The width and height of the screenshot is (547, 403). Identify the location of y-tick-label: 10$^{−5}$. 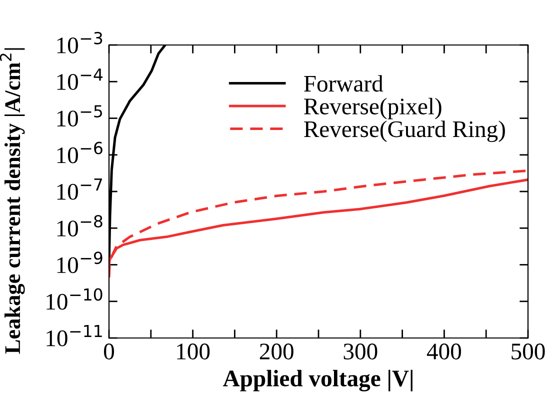
(79, 116).